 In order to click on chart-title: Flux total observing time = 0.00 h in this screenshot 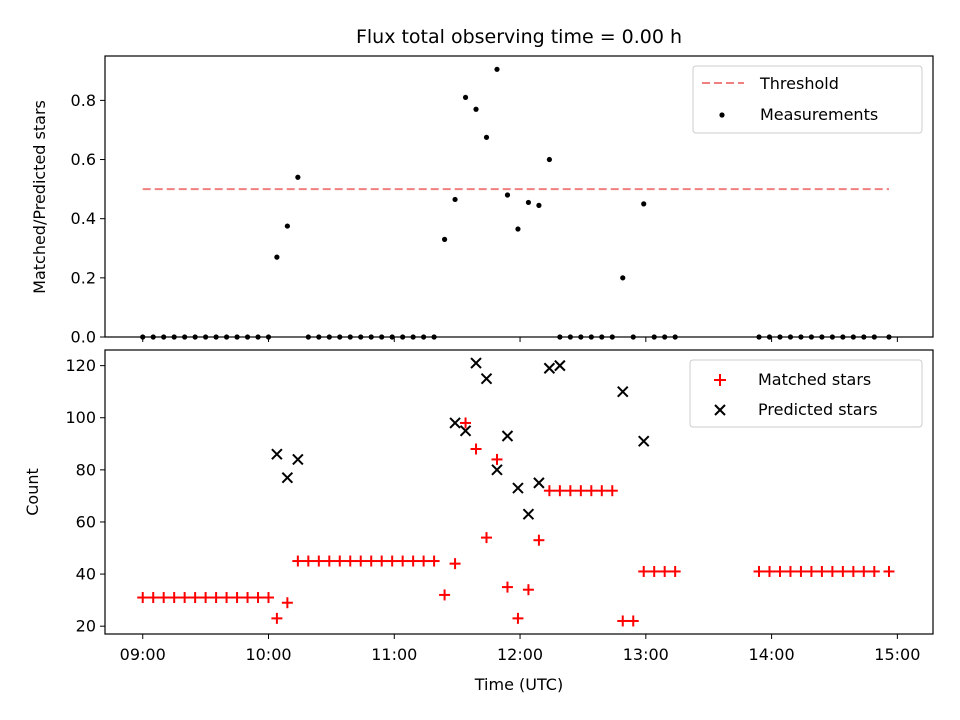, I will do `click(519, 37)`.